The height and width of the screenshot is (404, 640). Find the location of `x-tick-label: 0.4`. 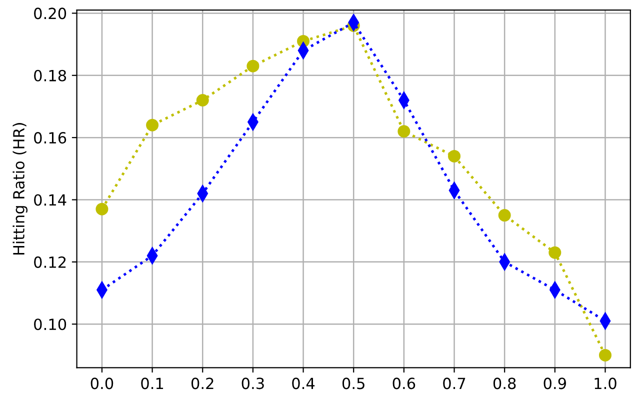

x-tick-label: 0.4 is located at coordinates (303, 384).